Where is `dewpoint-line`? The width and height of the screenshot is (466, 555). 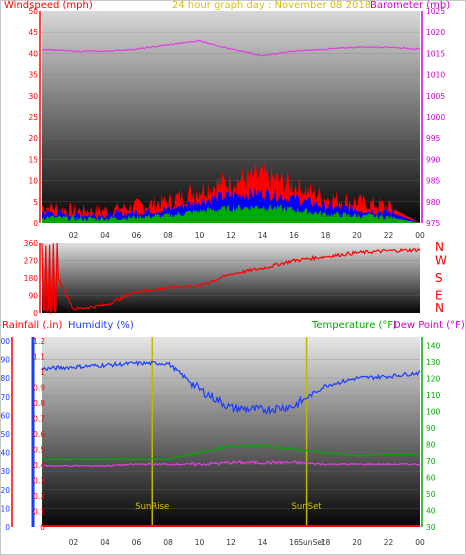
dewpoint-line is located at coordinates (231, 464).